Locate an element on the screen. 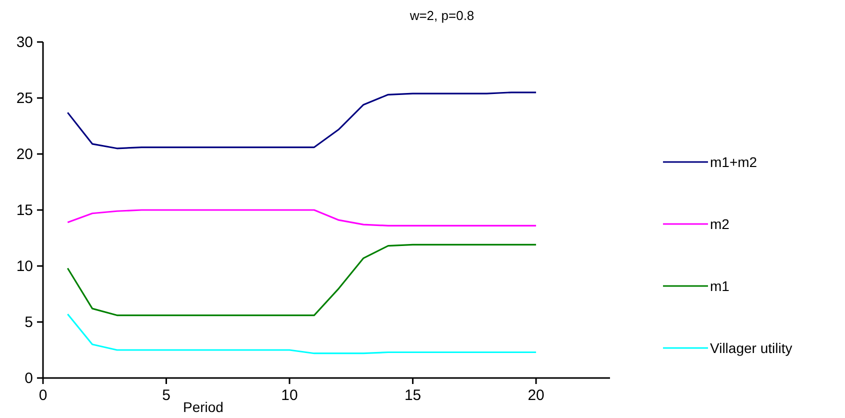 The height and width of the screenshot is (418, 845). x-tick-label: 20 is located at coordinates (536, 395).